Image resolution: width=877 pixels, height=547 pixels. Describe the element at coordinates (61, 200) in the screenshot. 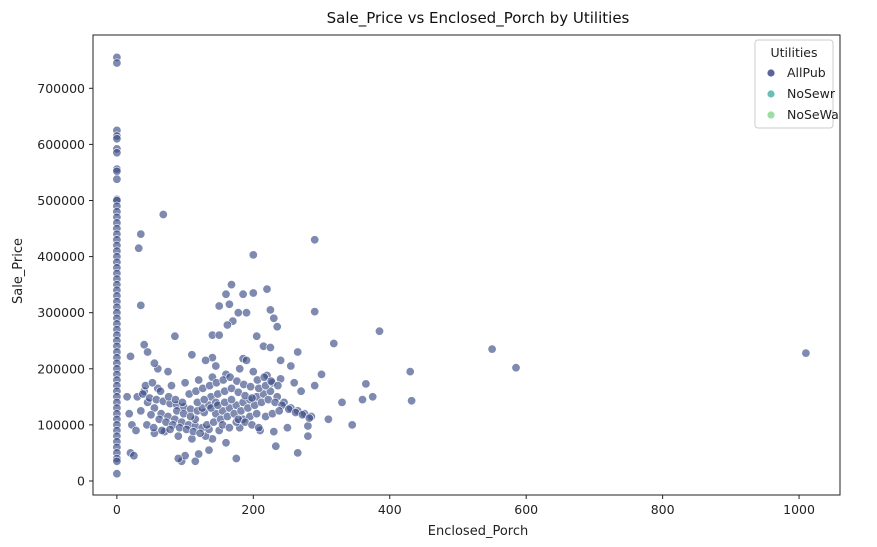

I see `y-tick-label: 500000` at that location.